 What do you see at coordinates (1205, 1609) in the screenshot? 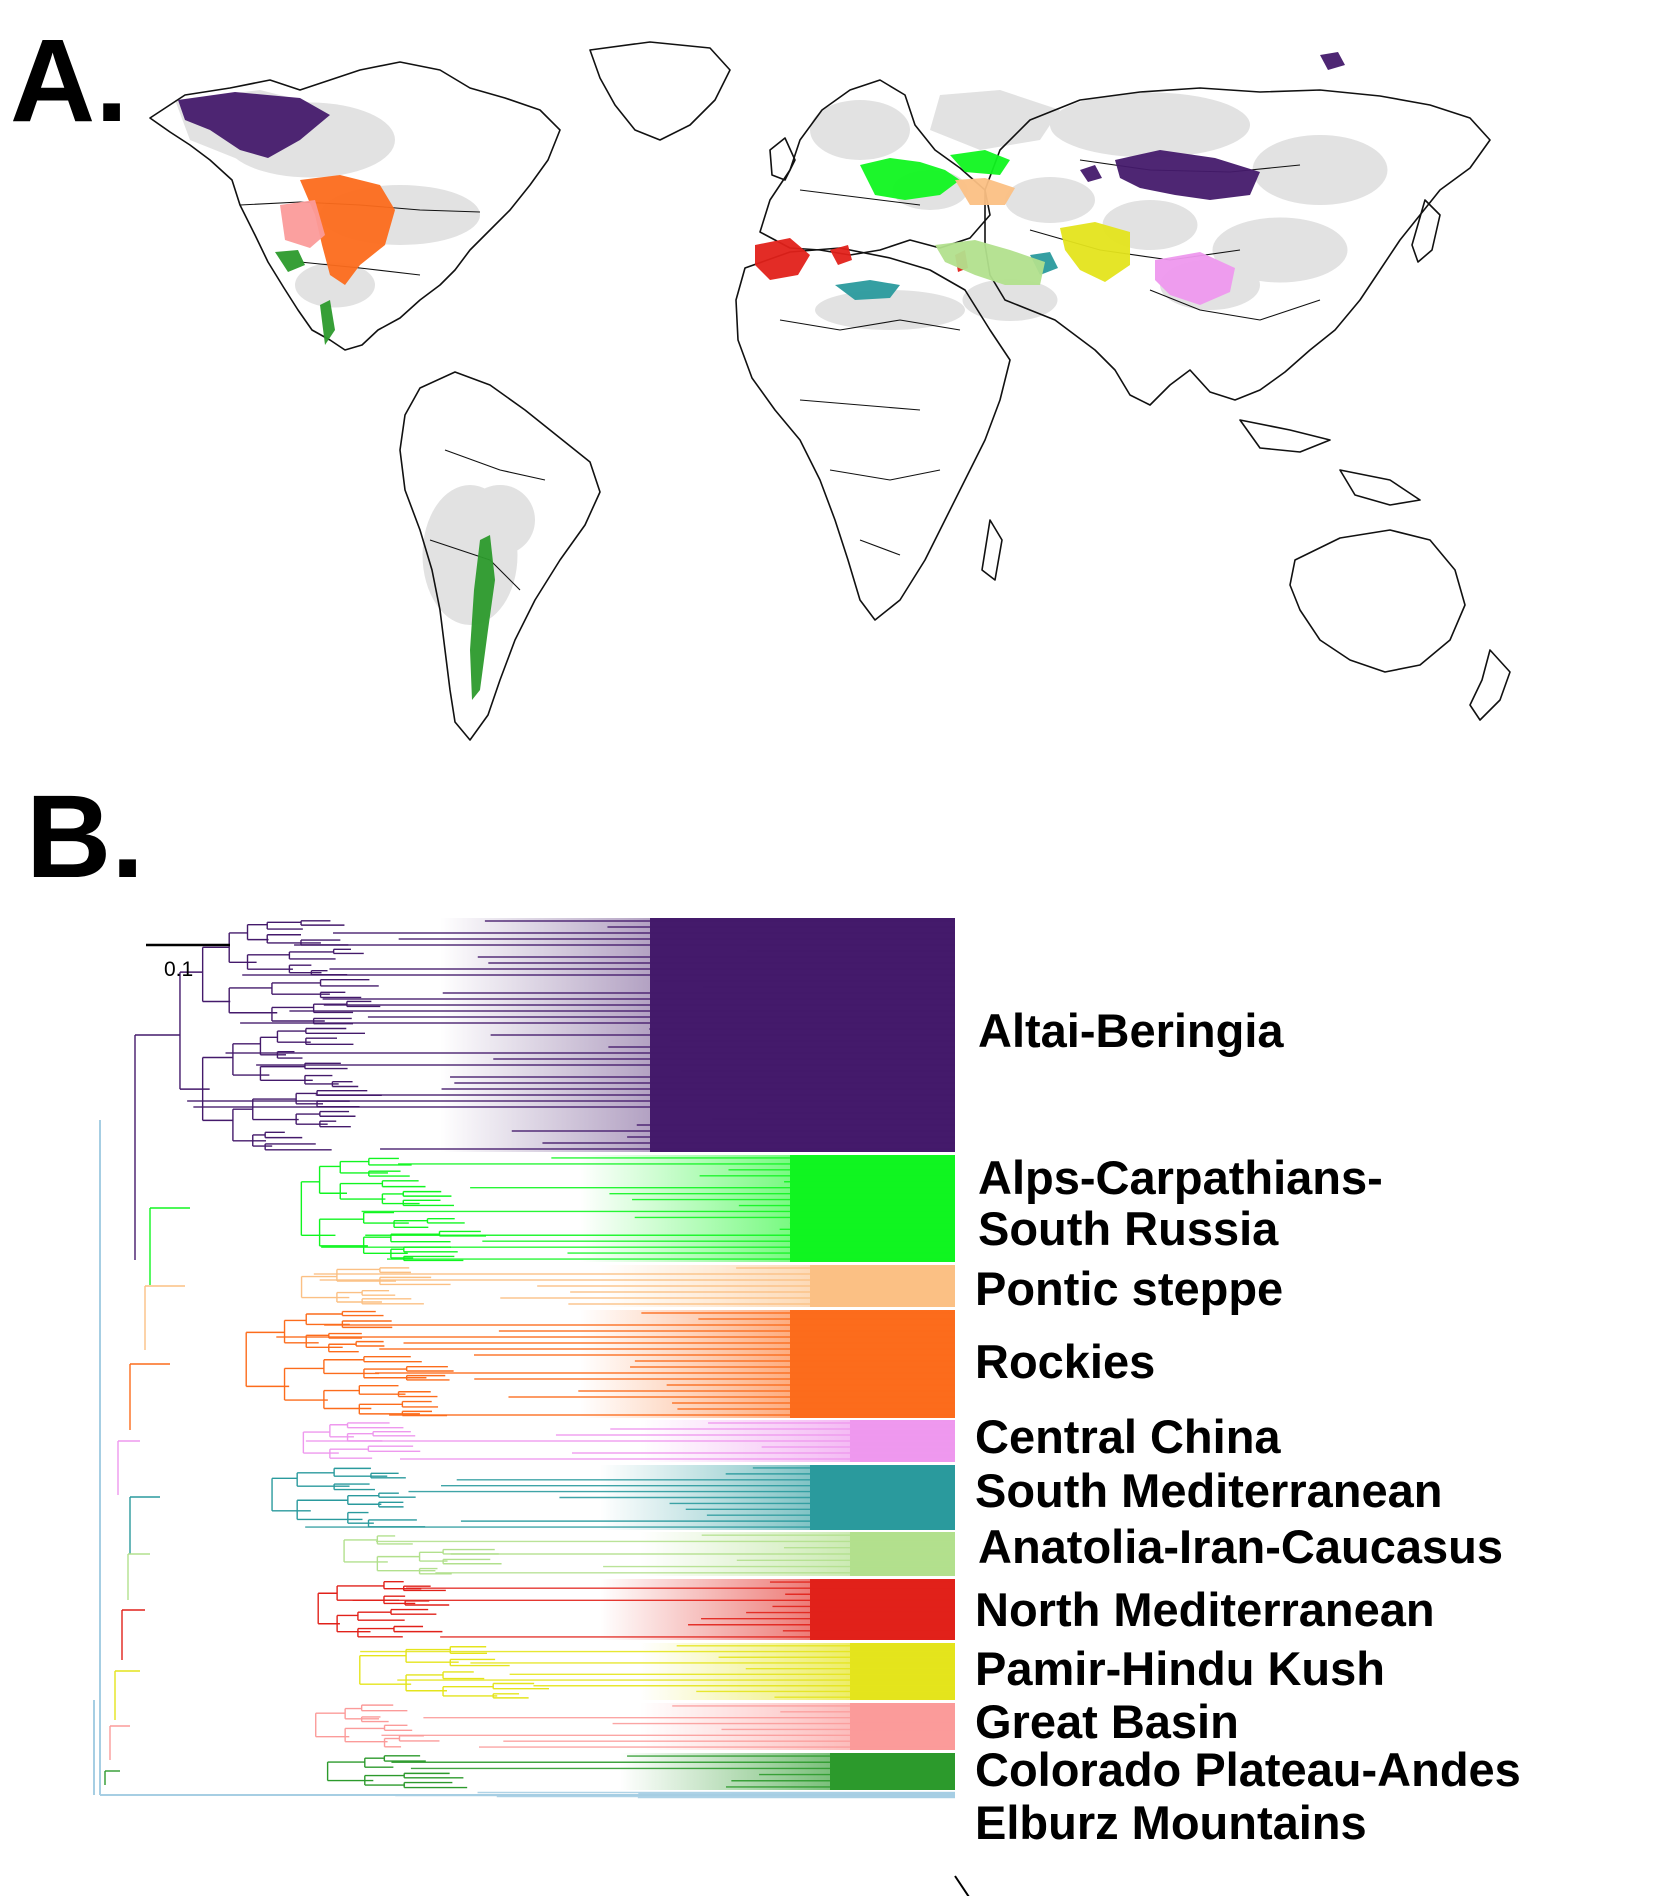
I see `label-north-mediterranean: North Mediterranean` at bounding box center [1205, 1609].